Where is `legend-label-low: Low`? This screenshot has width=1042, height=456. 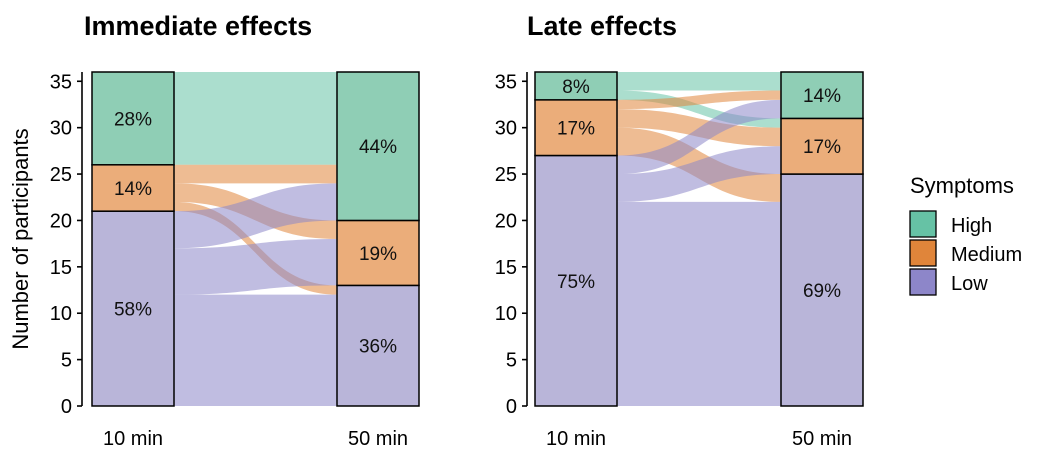 legend-label-low: Low is located at coordinates (969, 284).